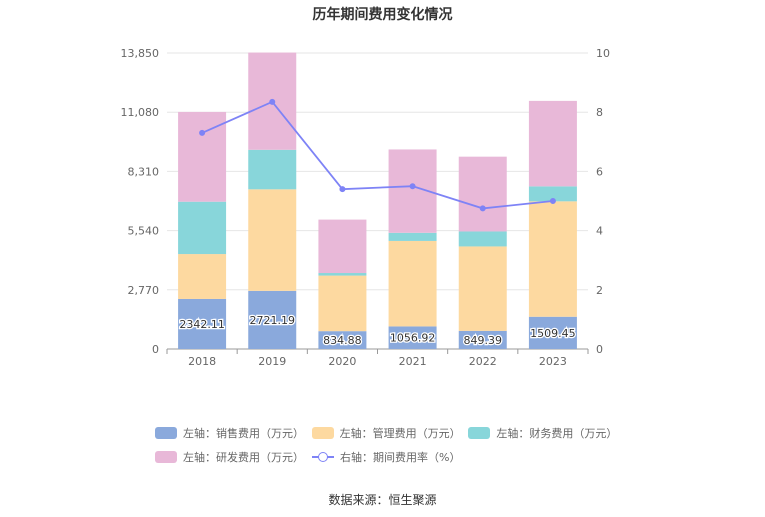 The image size is (765, 517). I want to click on chart-title: 历年期间费用变化情况, so click(382, 15).